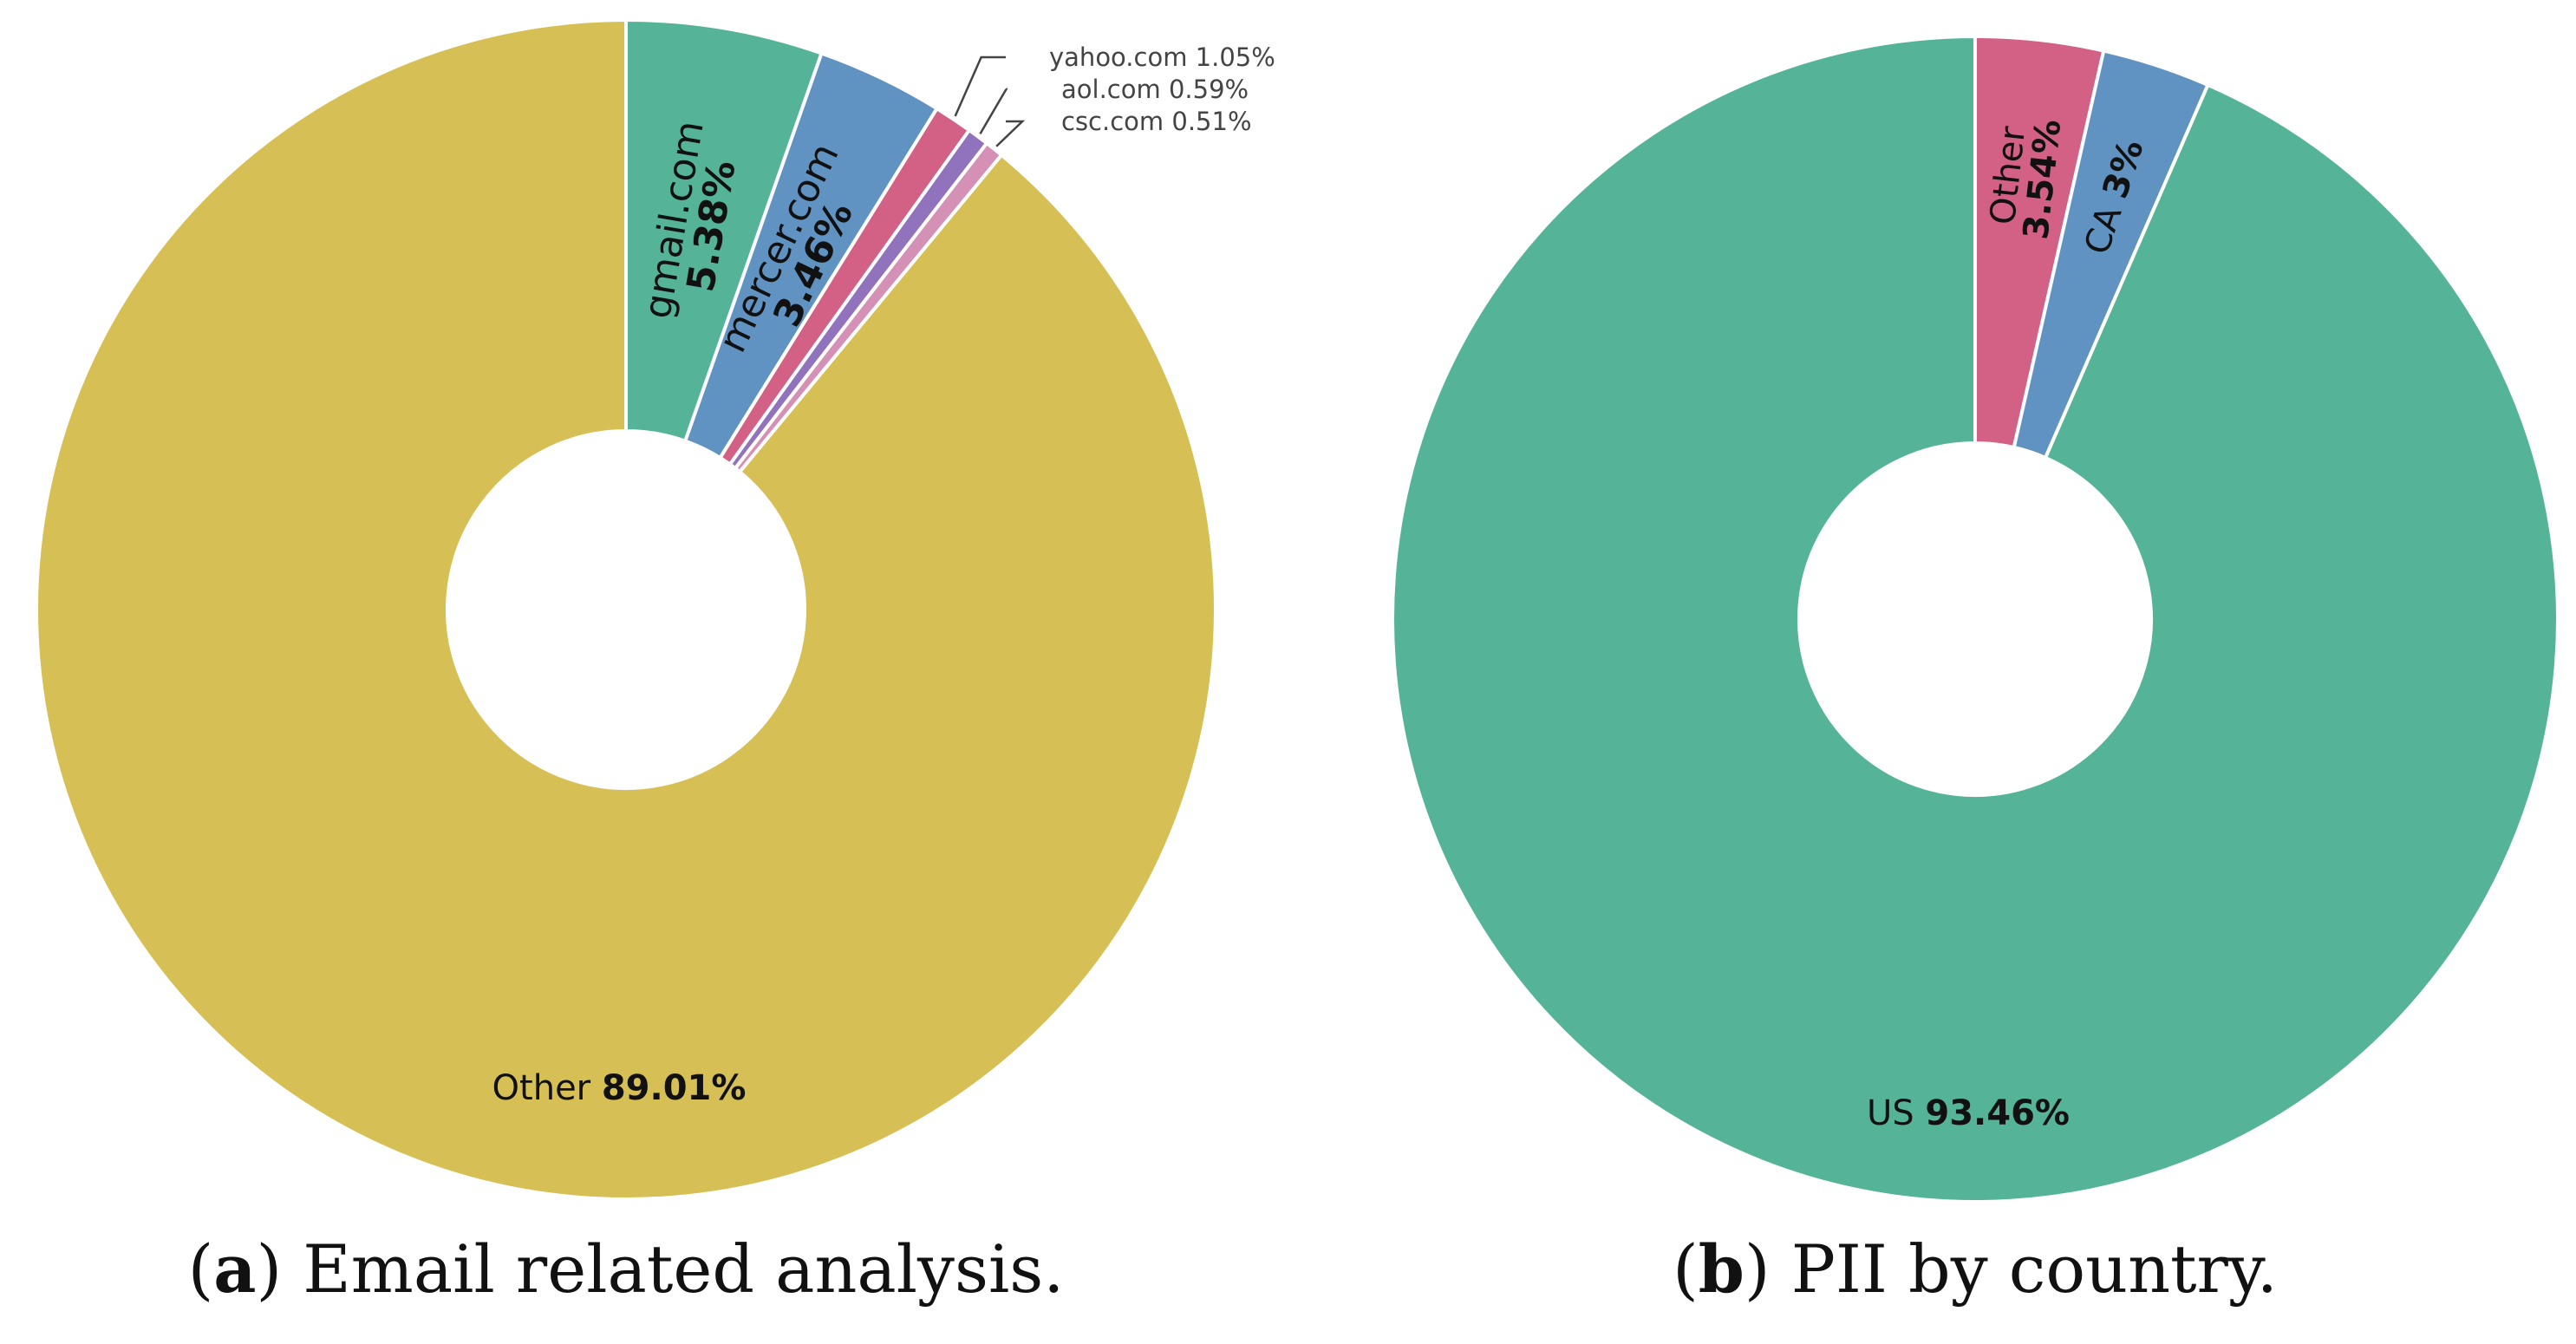 This screenshot has width=2576, height=1344. I want to click on slice-label-outside: aol.com 0.59%, so click(1155, 89).